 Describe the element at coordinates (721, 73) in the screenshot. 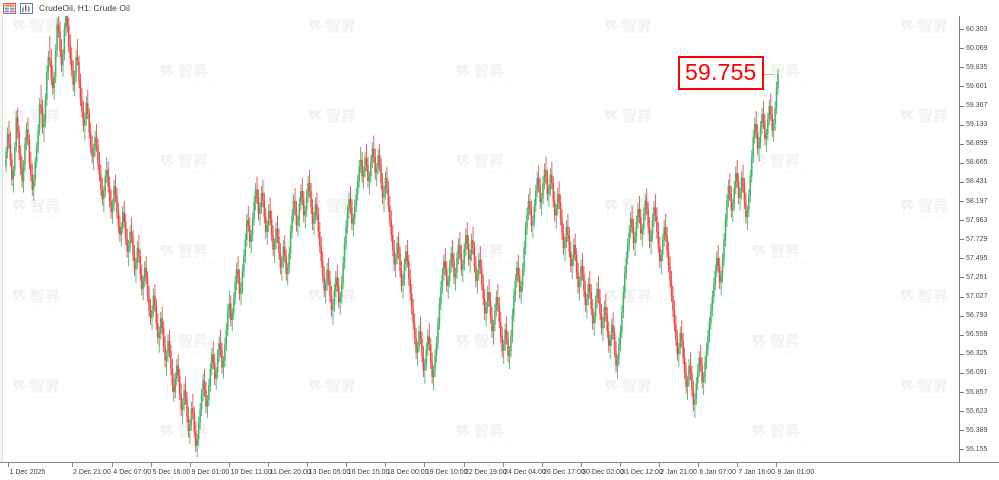

I see `last-price-callout: 59.755` at that location.